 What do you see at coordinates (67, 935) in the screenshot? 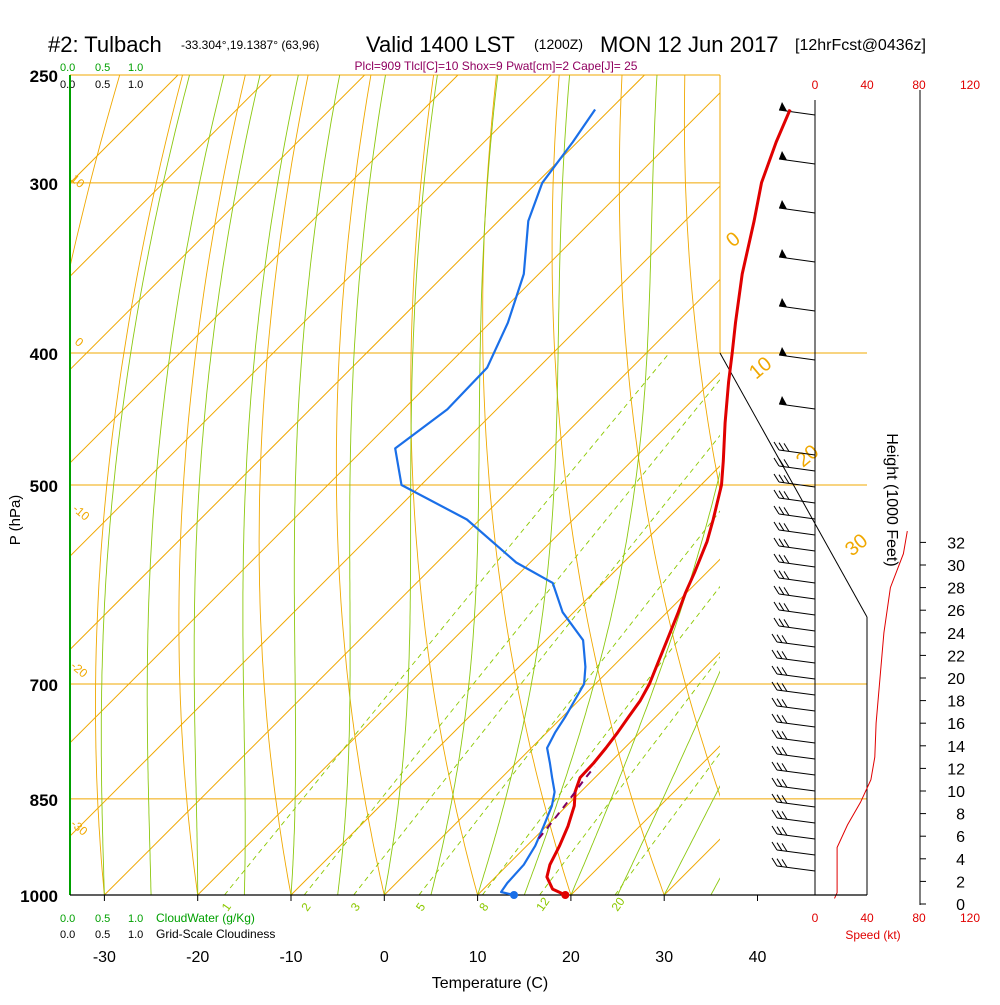
I see `cloudiness-tick-bottom: 0.0` at bounding box center [67, 935].